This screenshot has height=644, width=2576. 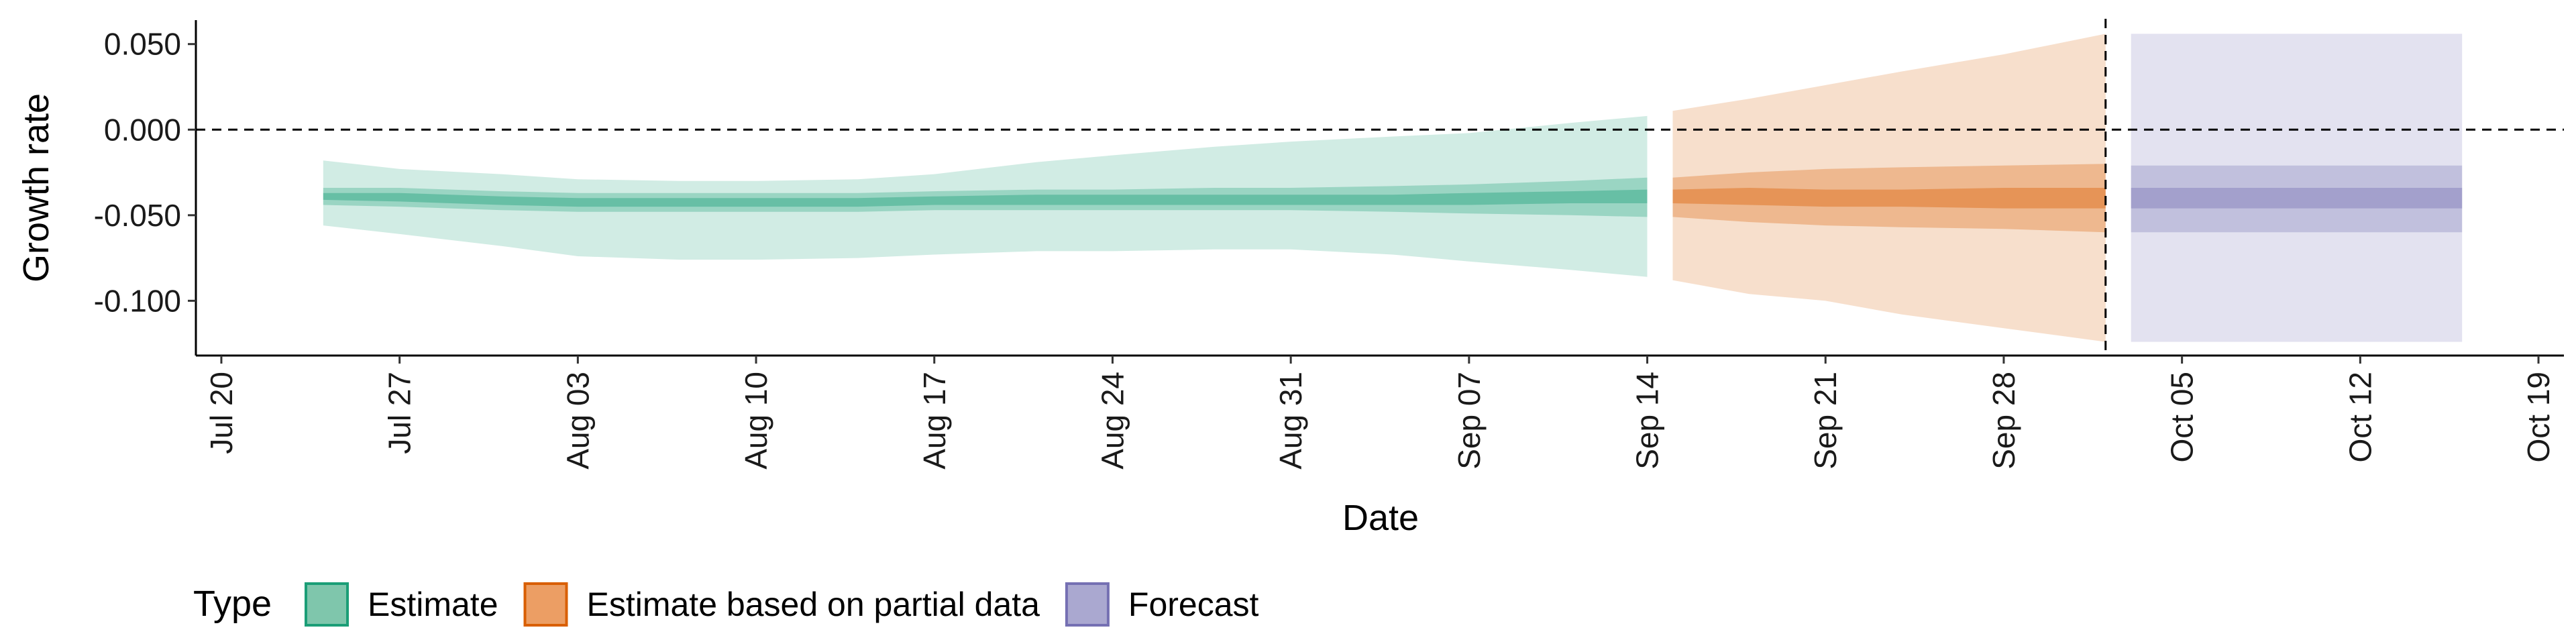 I want to click on x-tick-label: Jul 20, so click(x=221, y=413).